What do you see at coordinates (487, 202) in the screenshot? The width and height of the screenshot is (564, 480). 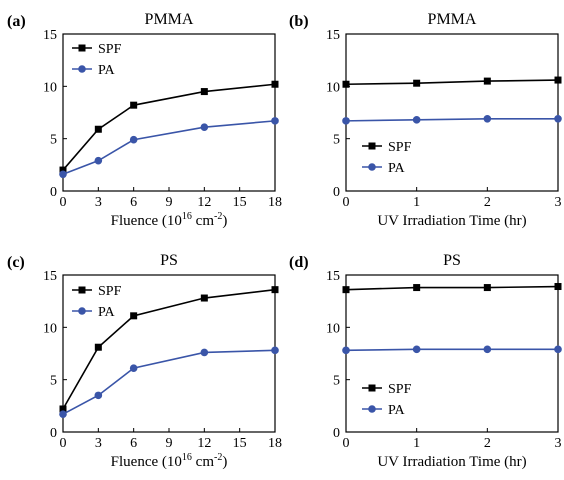 I see `x-tick-label: 2` at bounding box center [487, 202].